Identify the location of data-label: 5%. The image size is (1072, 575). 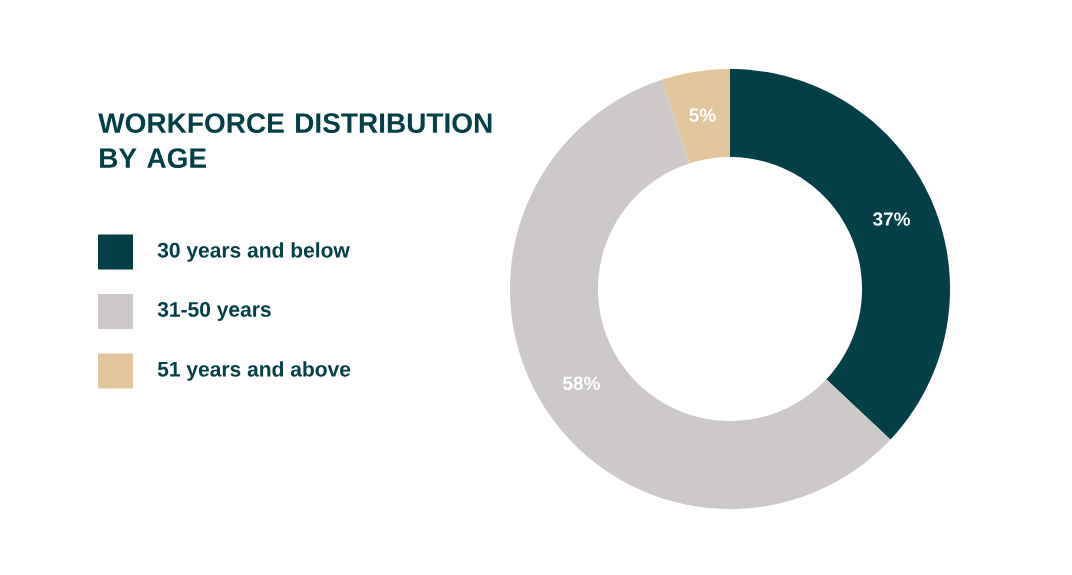
(702, 115).